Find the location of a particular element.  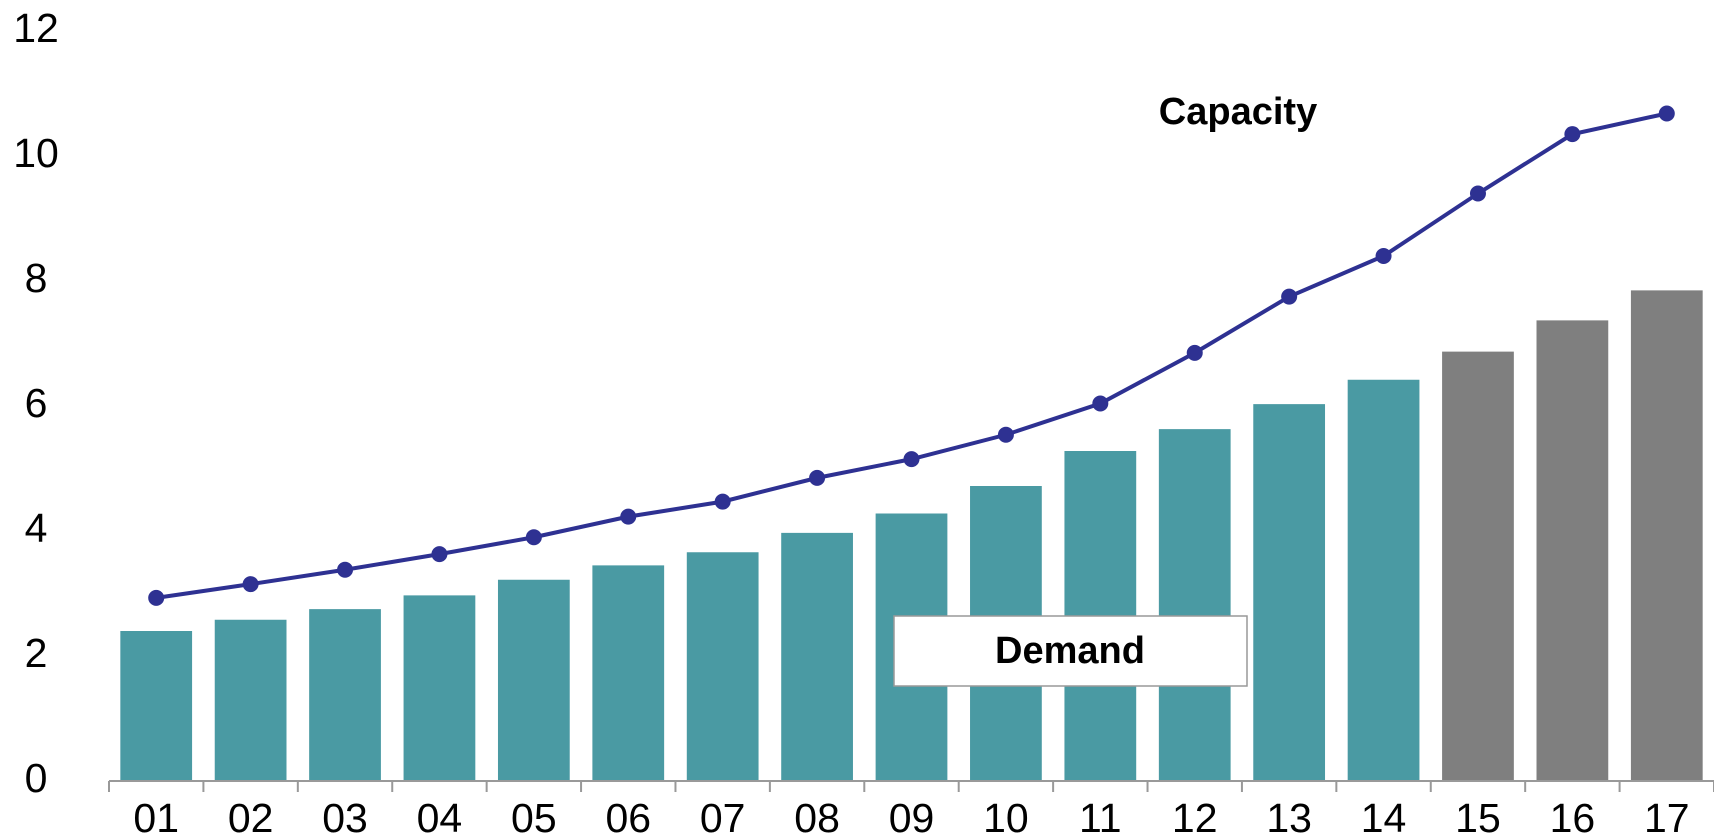

x-tick-label: 09 is located at coordinates (912, 816).